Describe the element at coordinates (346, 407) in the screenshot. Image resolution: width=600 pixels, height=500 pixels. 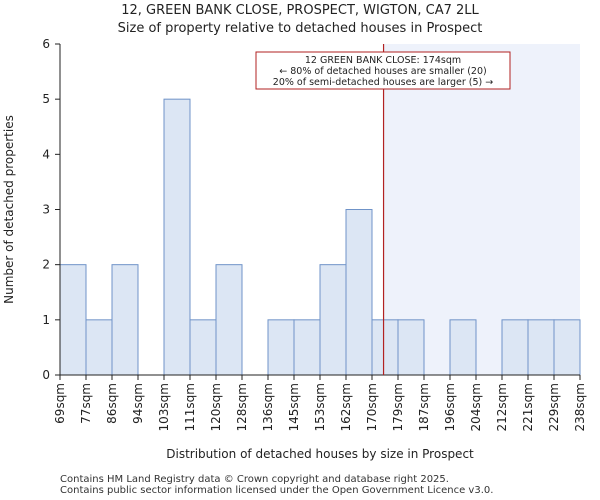
I see `x-tick-label: 162sqm` at that location.